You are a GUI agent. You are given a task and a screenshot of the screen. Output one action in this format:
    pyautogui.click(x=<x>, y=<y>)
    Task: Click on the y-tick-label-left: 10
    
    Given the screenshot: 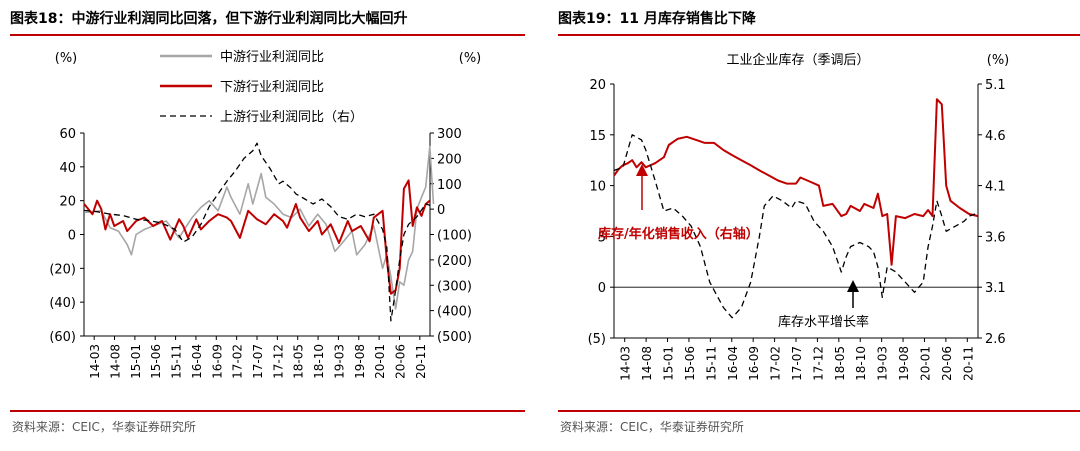 What is the action you would take?
    pyautogui.click(x=597, y=187)
    